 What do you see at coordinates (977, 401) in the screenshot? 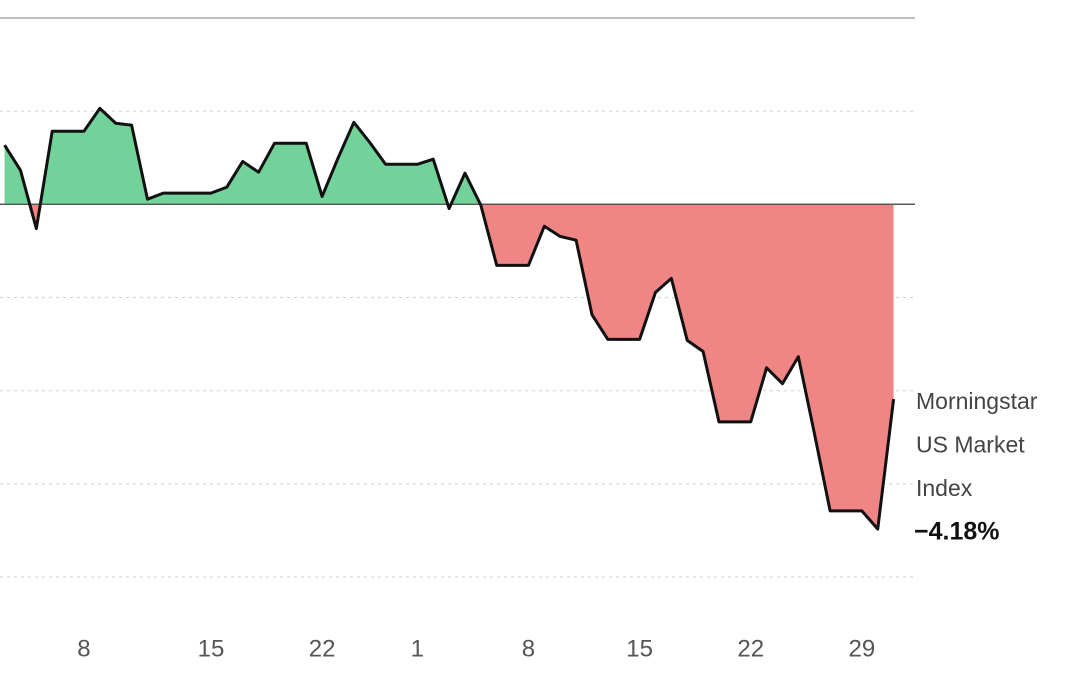
I see `series-name: Morningstar` at bounding box center [977, 401].